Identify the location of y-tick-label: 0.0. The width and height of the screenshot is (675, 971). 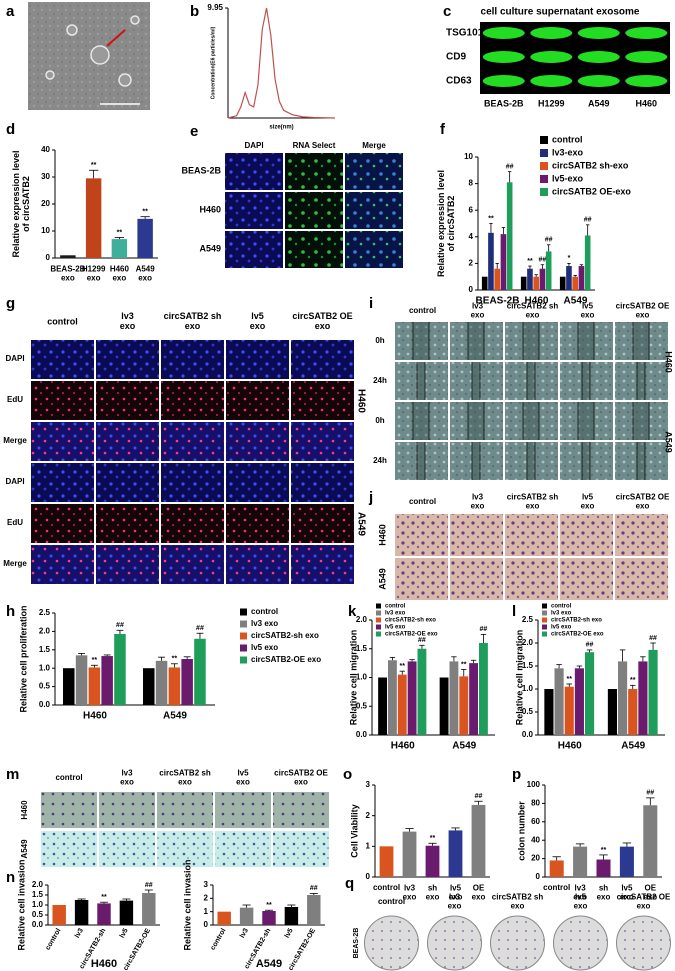
(528, 734).